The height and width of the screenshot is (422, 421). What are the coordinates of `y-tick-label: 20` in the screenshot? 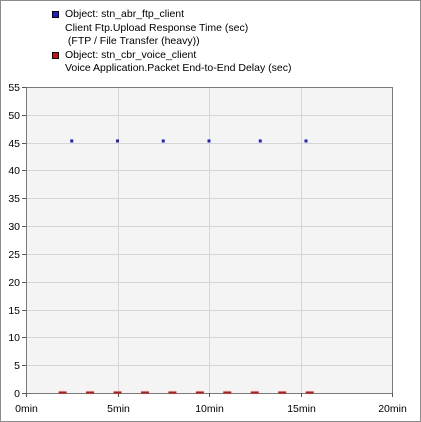 It's located at (14, 283).